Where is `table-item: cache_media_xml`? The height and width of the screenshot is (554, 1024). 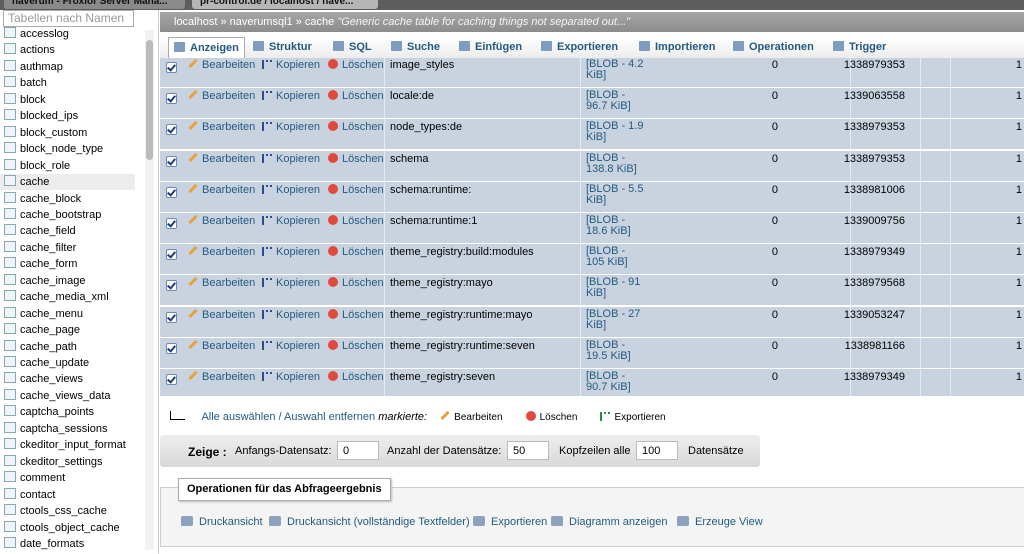
table-item: cache_media_xml is located at coordinates (67, 297).